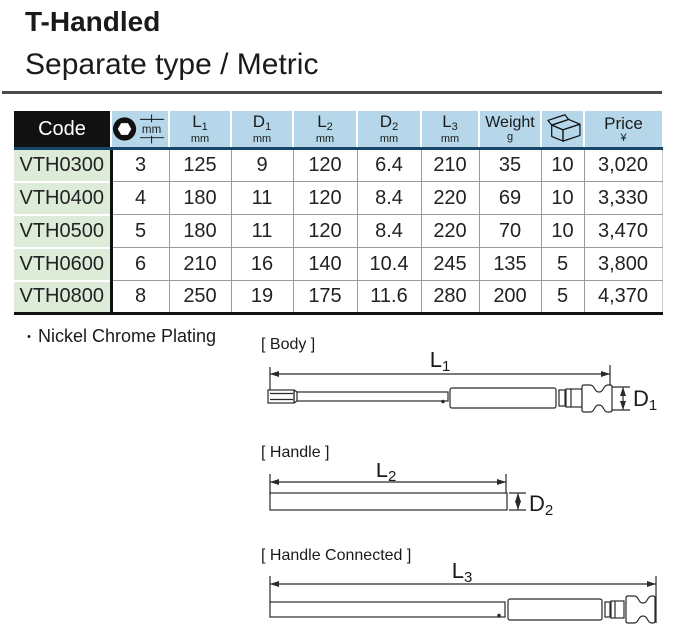 The image size is (676, 641). I want to click on handle-connected-length-label: L3, so click(462, 574).